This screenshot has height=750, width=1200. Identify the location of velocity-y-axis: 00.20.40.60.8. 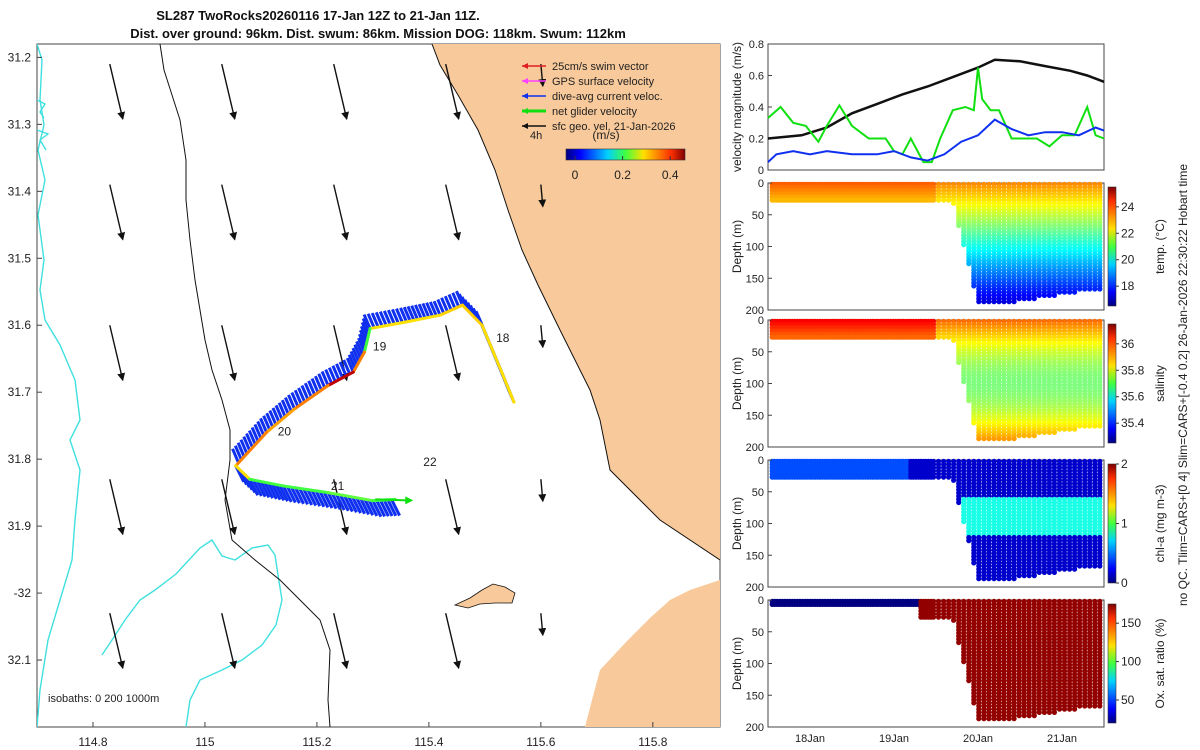
(760, 108).